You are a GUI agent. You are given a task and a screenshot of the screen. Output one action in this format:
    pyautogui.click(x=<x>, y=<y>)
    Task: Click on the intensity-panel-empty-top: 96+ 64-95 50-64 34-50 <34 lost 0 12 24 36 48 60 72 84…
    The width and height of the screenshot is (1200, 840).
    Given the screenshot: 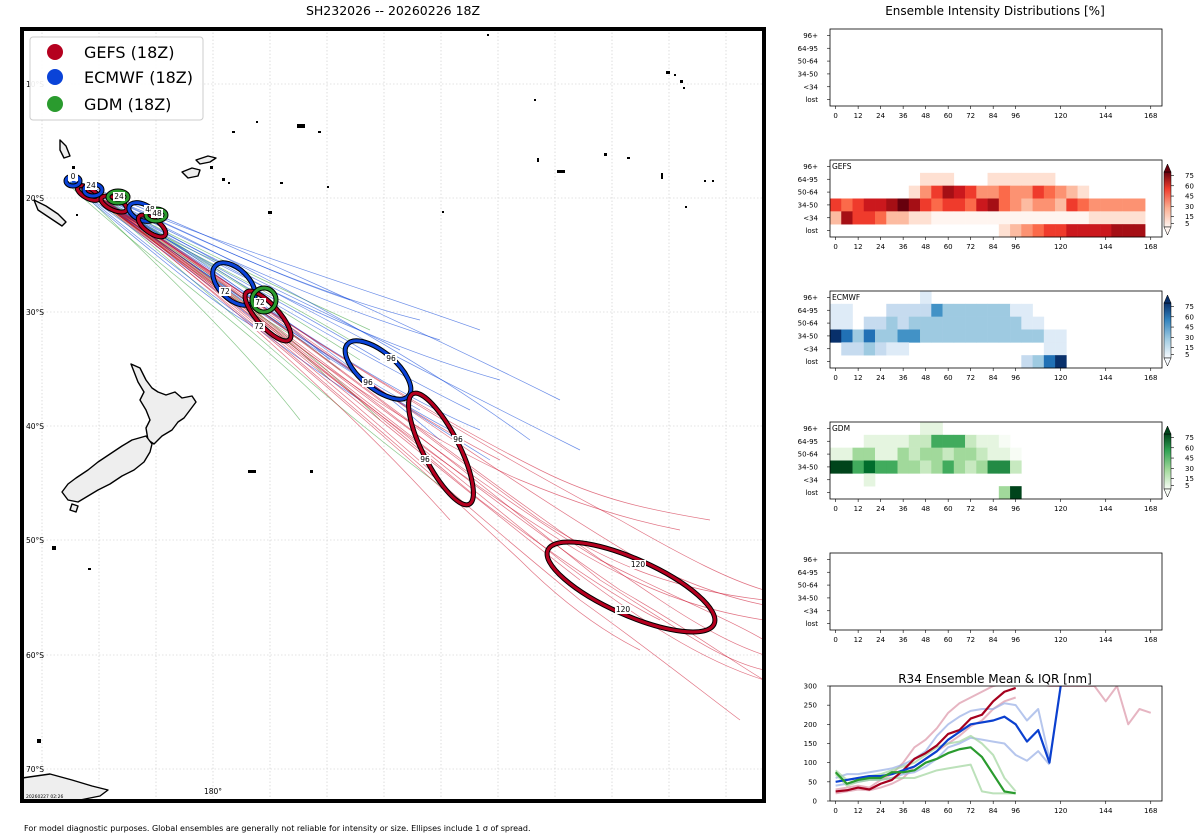 What is the action you would take?
    pyautogui.click(x=980, y=74)
    